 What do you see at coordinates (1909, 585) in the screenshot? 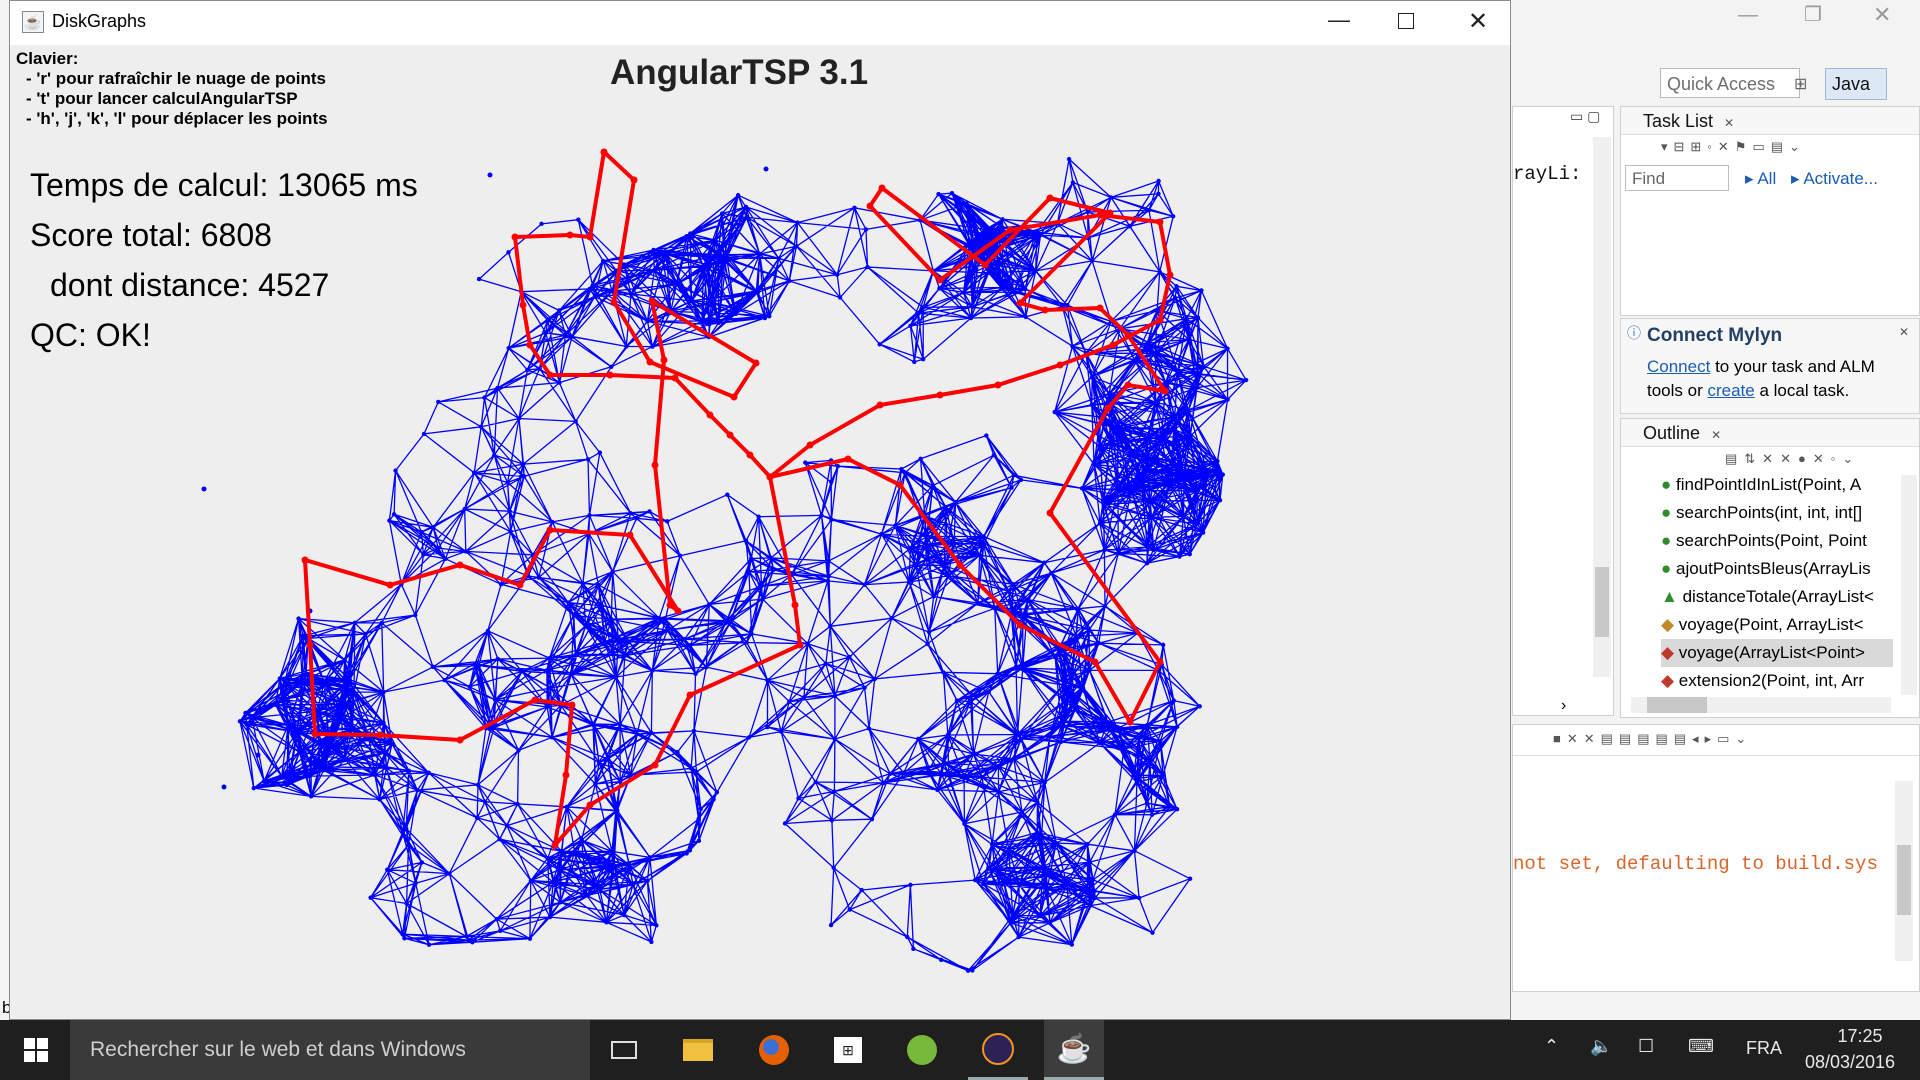
I see `outline-scrollbar` at bounding box center [1909, 585].